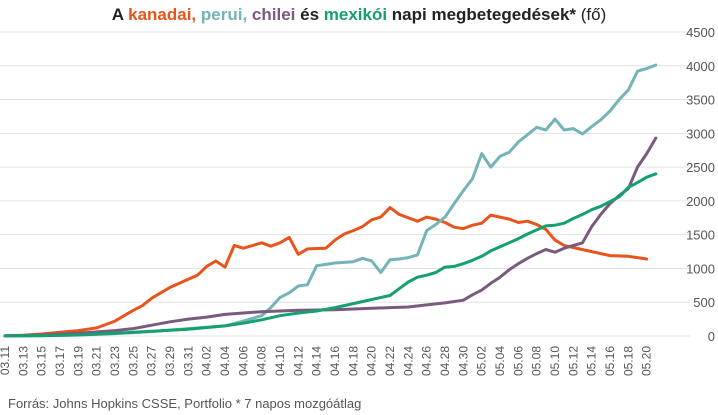 Image resolution: width=718 pixels, height=415 pixels. Describe the element at coordinates (355, 14) in the screenshot. I see `title-mexico: mexikói` at that location.